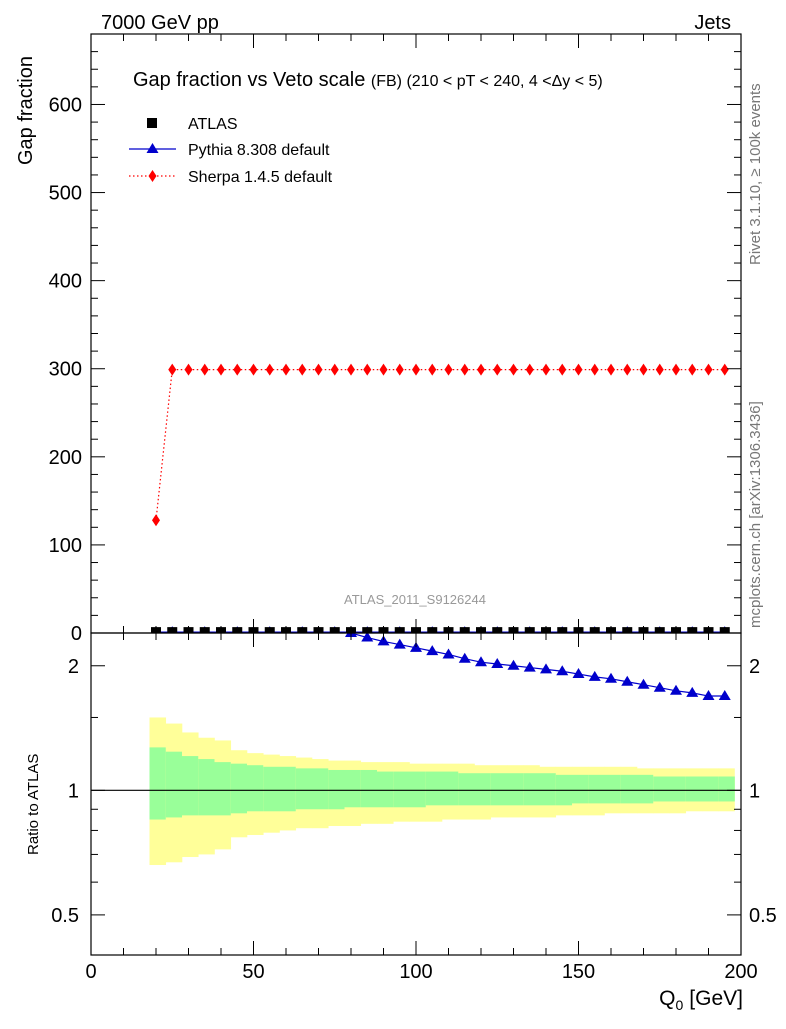 The image size is (786, 1029). Describe the element at coordinates (65, 546) in the screenshot. I see `y-main-tick-label: 100` at that location.